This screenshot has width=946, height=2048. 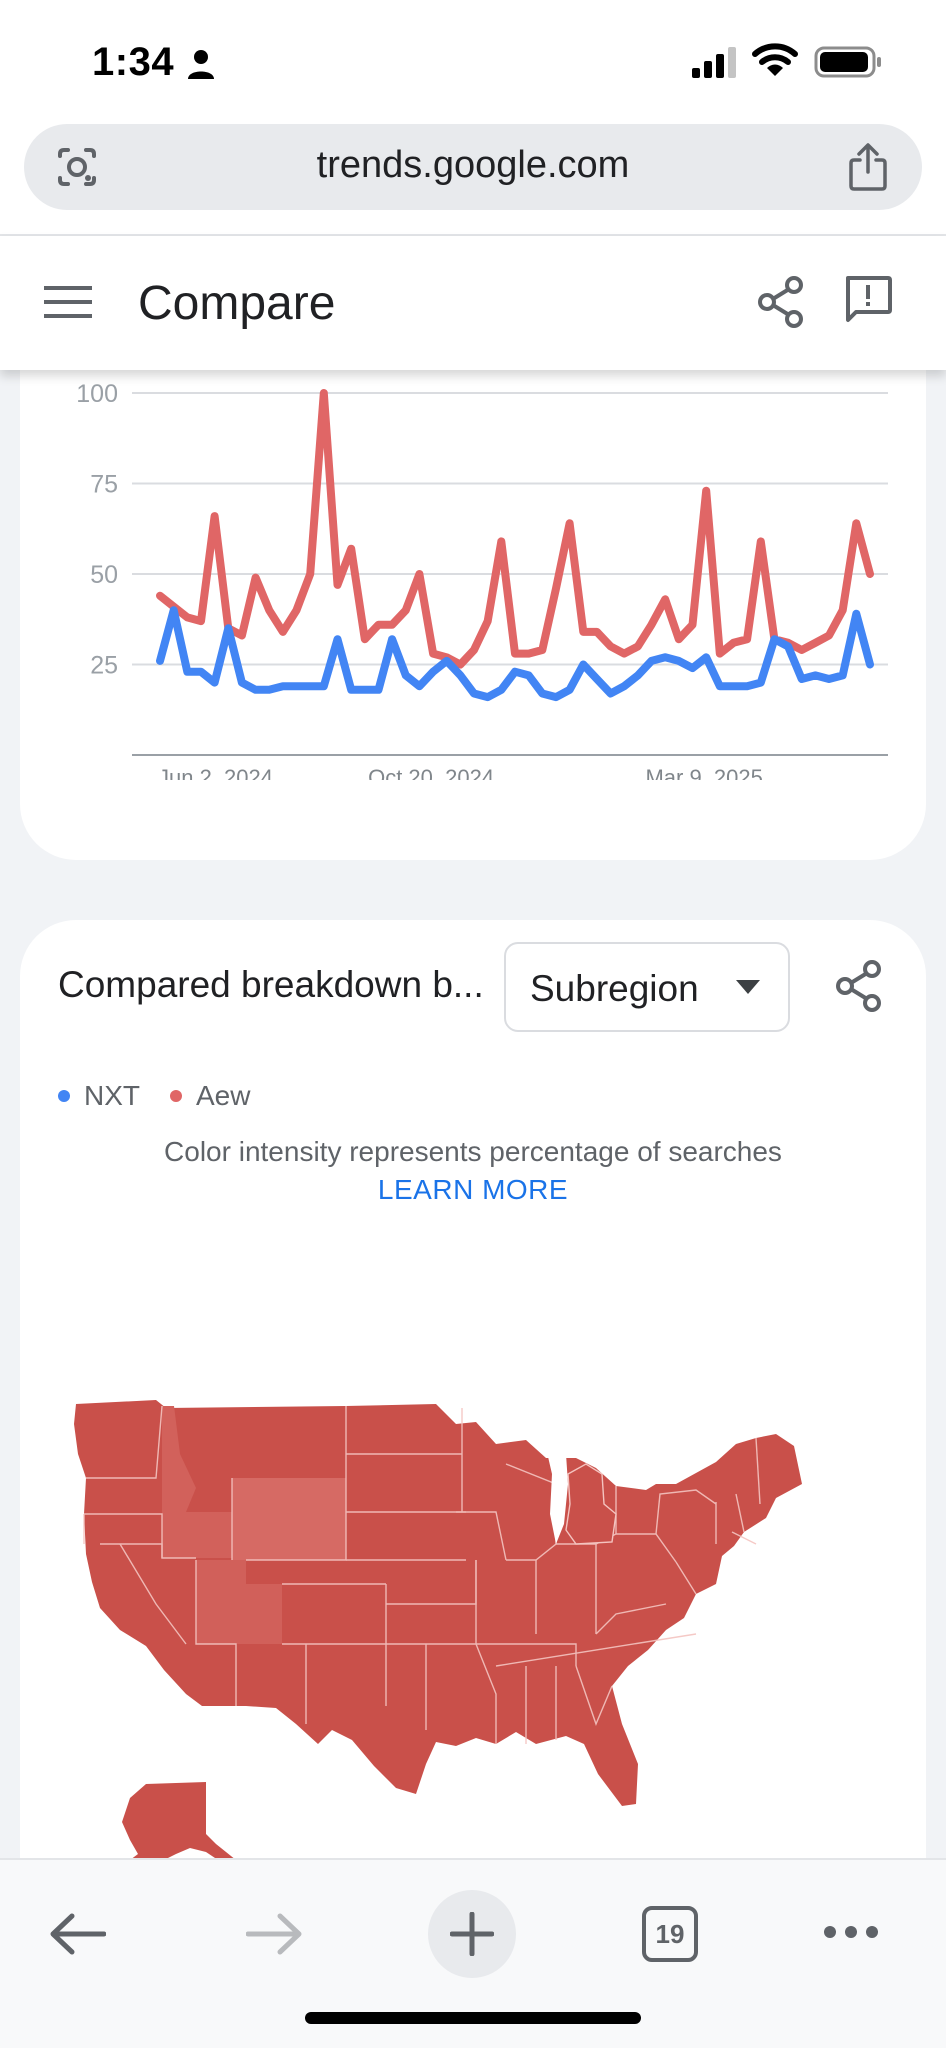 What do you see at coordinates (868, 300) in the screenshot?
I see `feedback-icon` at bounding box center [868, 300].